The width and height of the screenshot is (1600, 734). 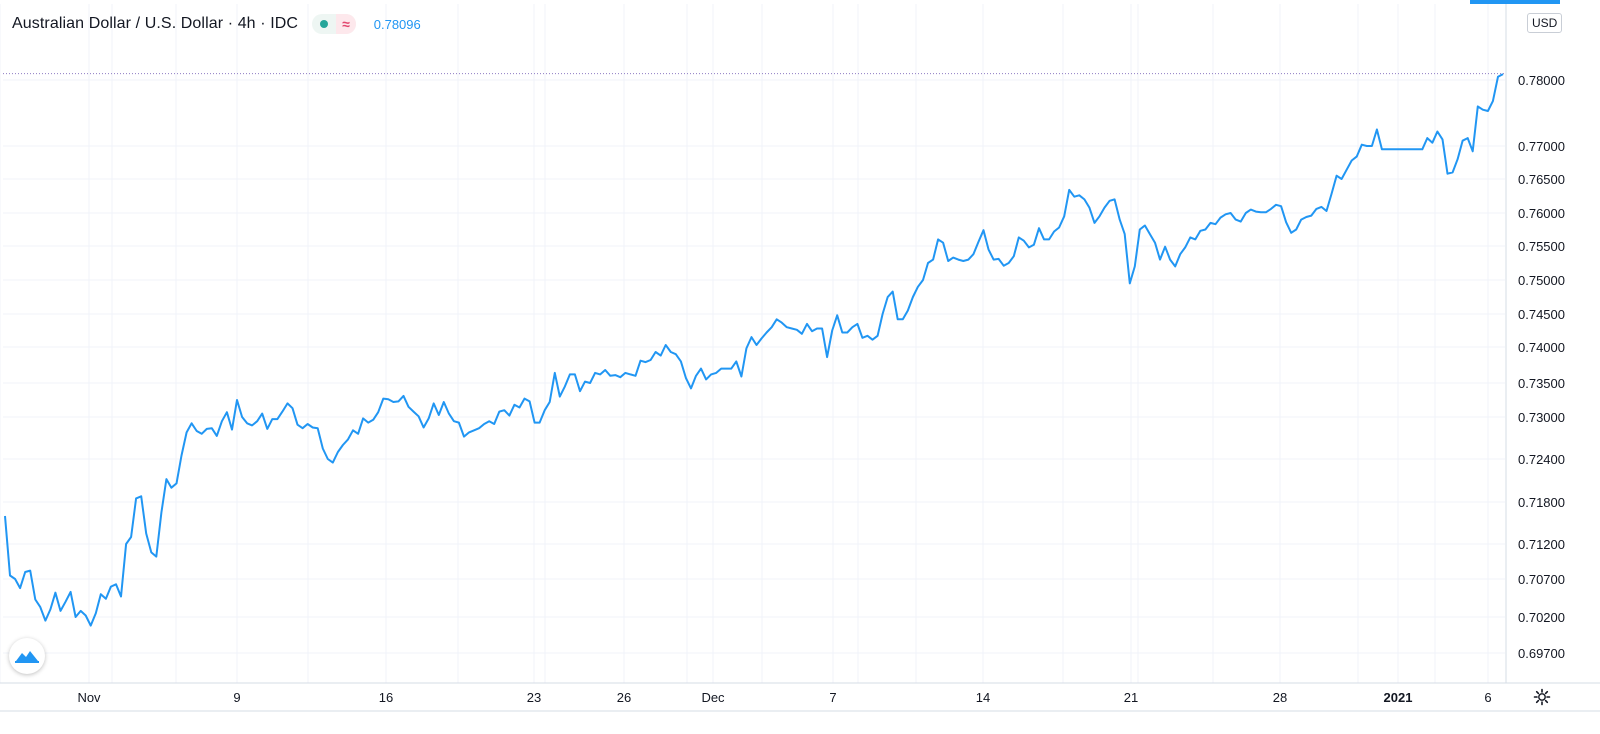 I want to click on price-tick-label: 0.76500, so click(x=1541, y=179).